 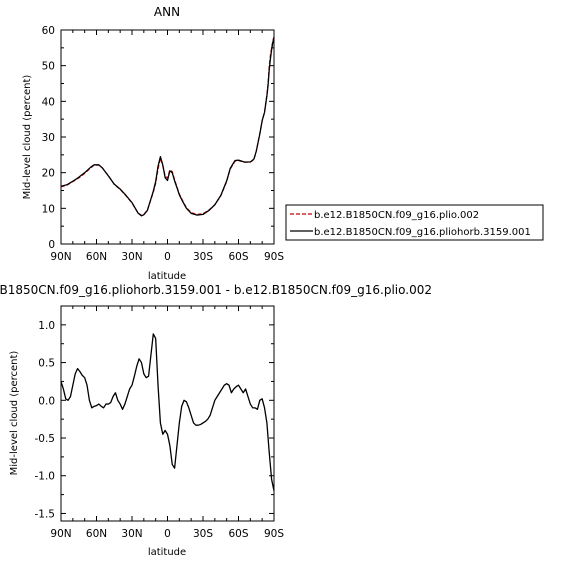 I want to click on bottom-y-tick-label: -0.5, so click(x=45, y=439).